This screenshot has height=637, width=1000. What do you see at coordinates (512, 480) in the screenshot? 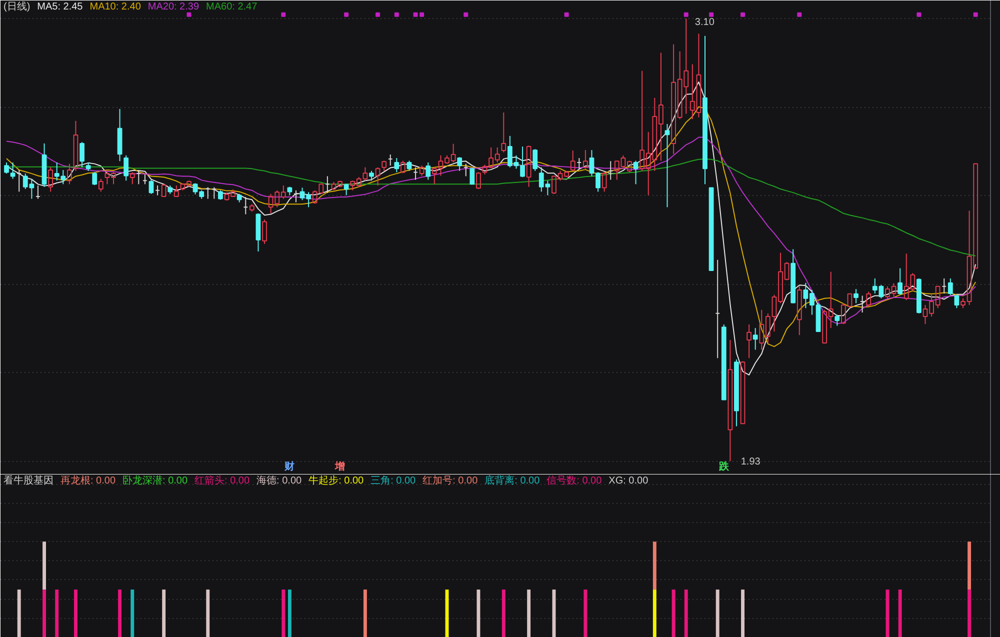
I see `legend-label: 底背离: 0.00` at bounding box center [512, 480].